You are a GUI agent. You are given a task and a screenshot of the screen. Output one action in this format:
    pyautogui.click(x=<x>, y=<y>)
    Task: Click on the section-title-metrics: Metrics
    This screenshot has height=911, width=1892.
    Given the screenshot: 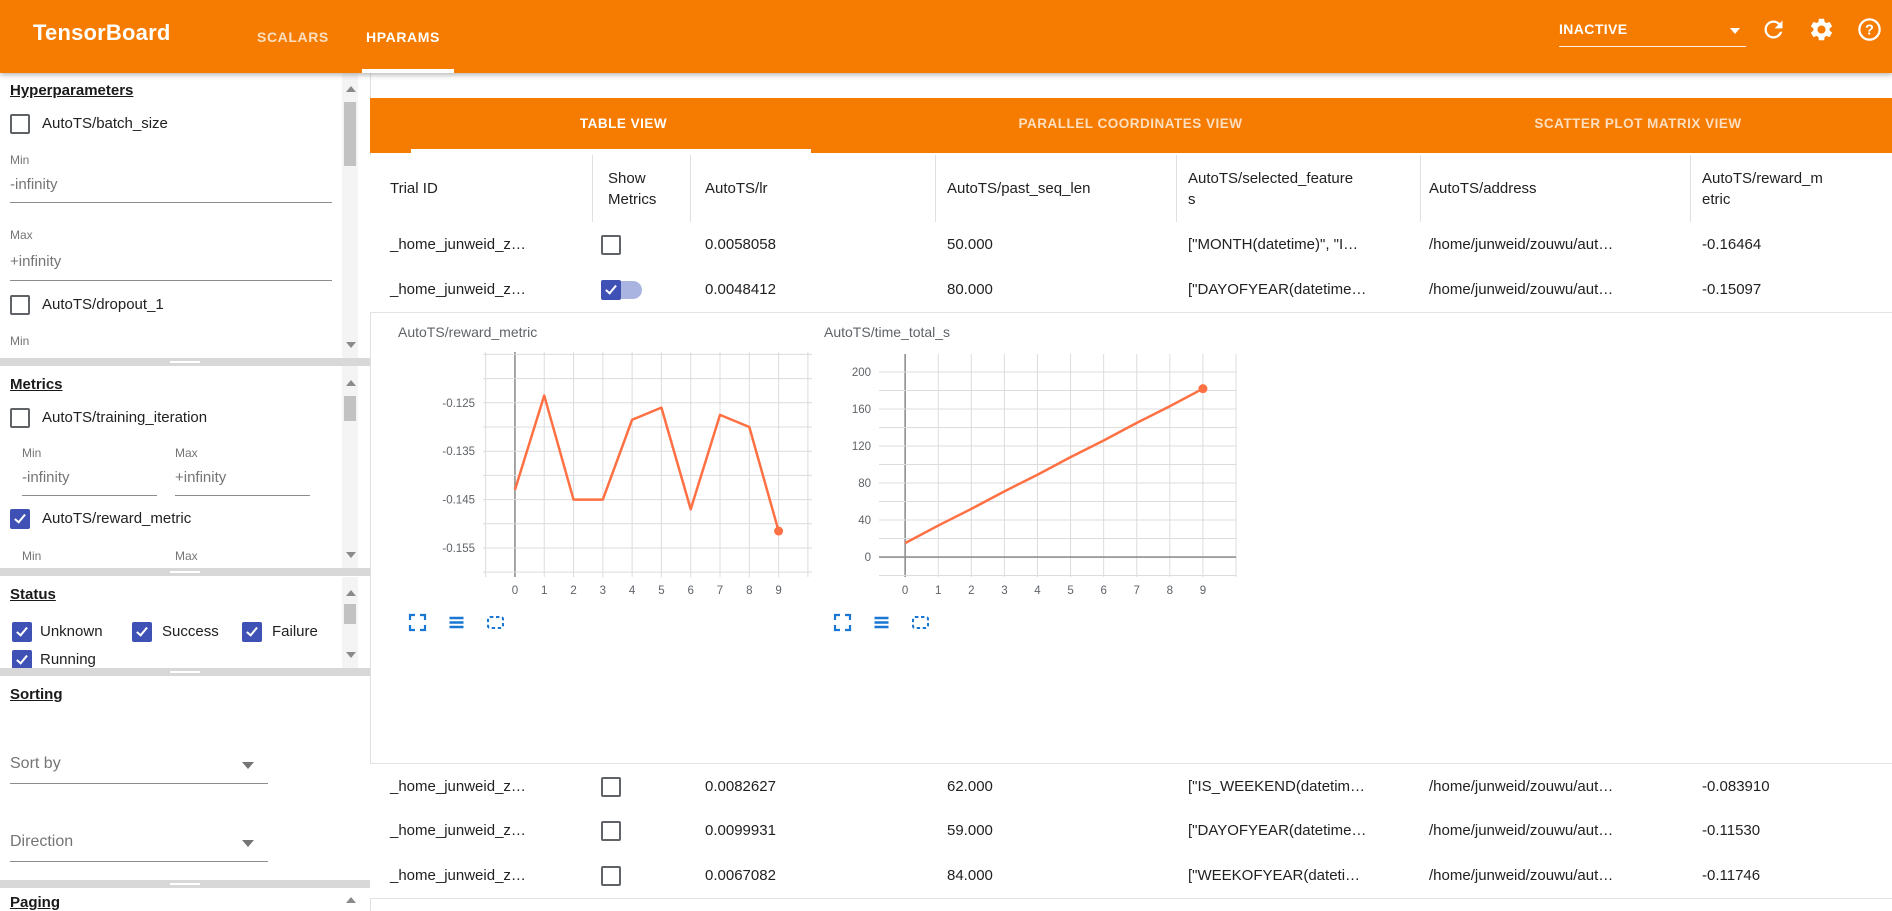 What is the action you would take?
    pyautogui.click(x=36, y=384)
    